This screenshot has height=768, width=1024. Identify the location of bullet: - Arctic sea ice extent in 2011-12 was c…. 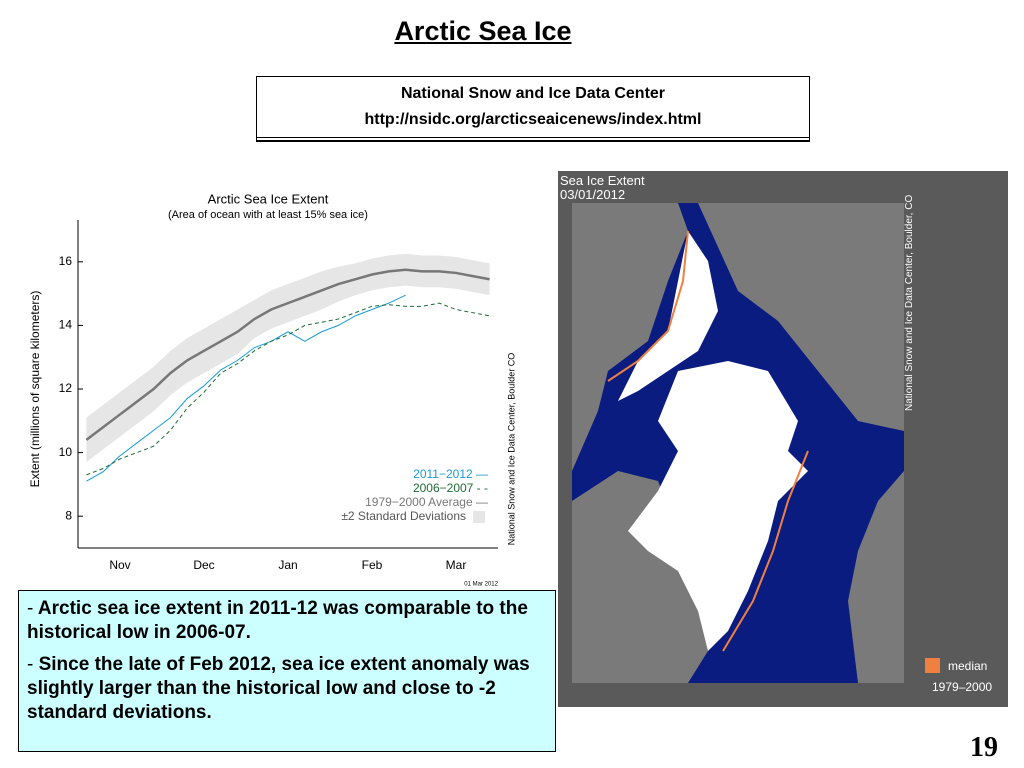
(287, 621).